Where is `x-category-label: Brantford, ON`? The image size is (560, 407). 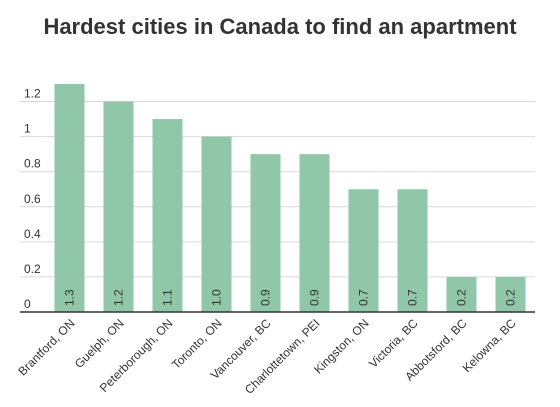 x-category-label: Brantford, ON is located at coordinates (46, 347).